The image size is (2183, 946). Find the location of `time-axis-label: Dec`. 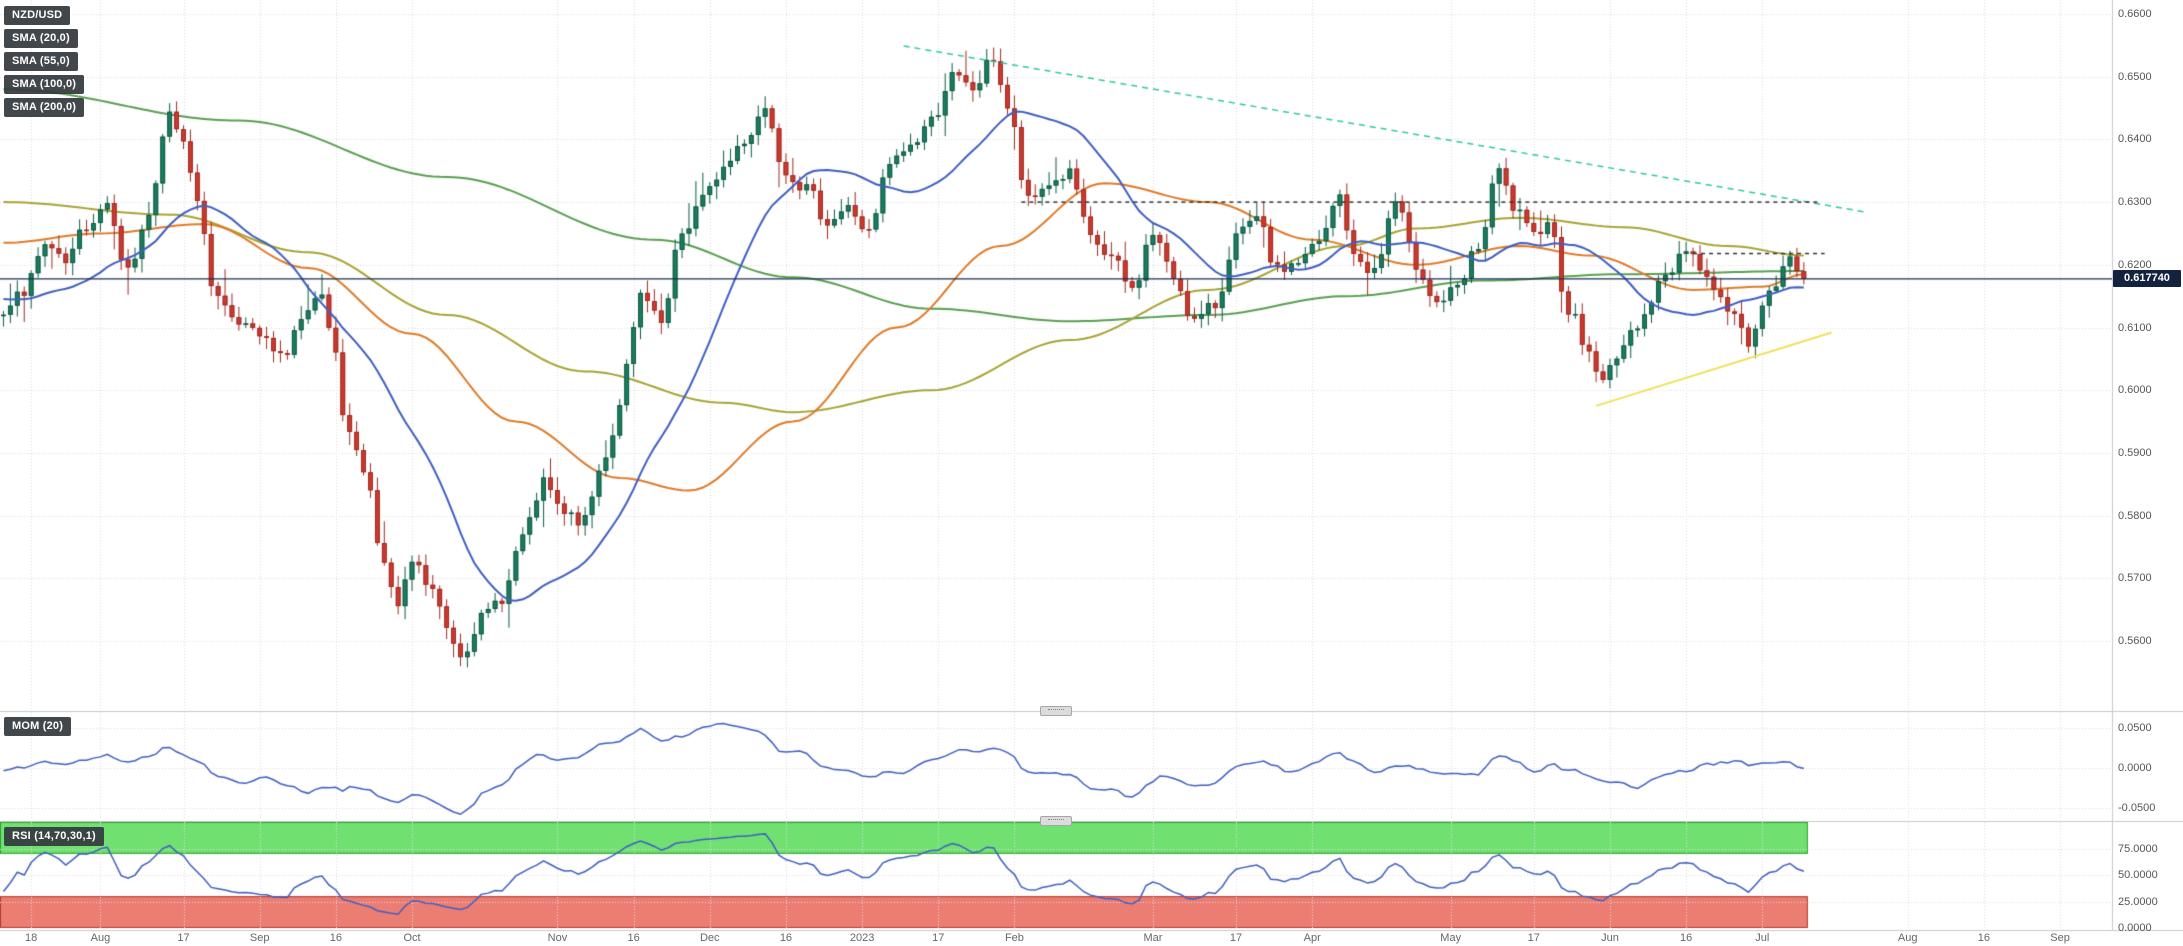

time-axis-label: Dec is located at coordinates (709, 938).